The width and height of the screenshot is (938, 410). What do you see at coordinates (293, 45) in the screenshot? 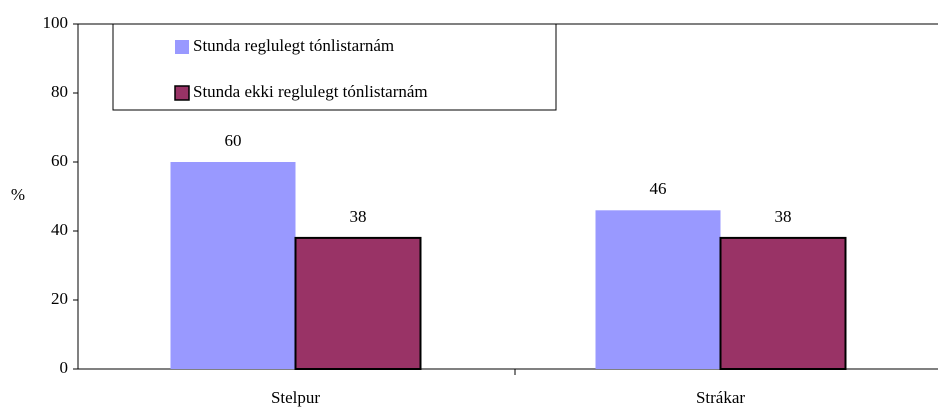
I see `legend-label: Stunda reglulegt tónlistarnám` at bounding box center [293, 45].